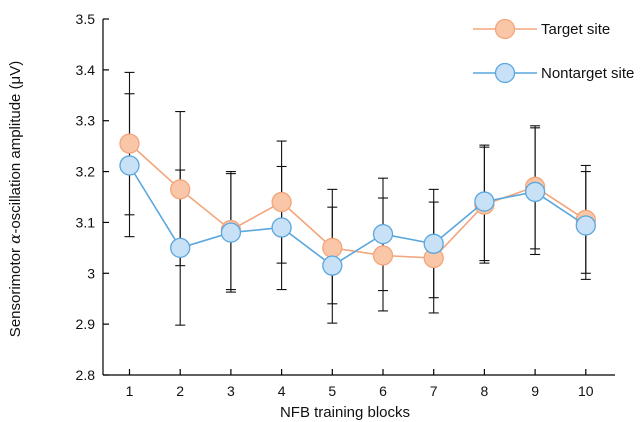  I want to click on x-tick-label: 8, so click(485, 391).